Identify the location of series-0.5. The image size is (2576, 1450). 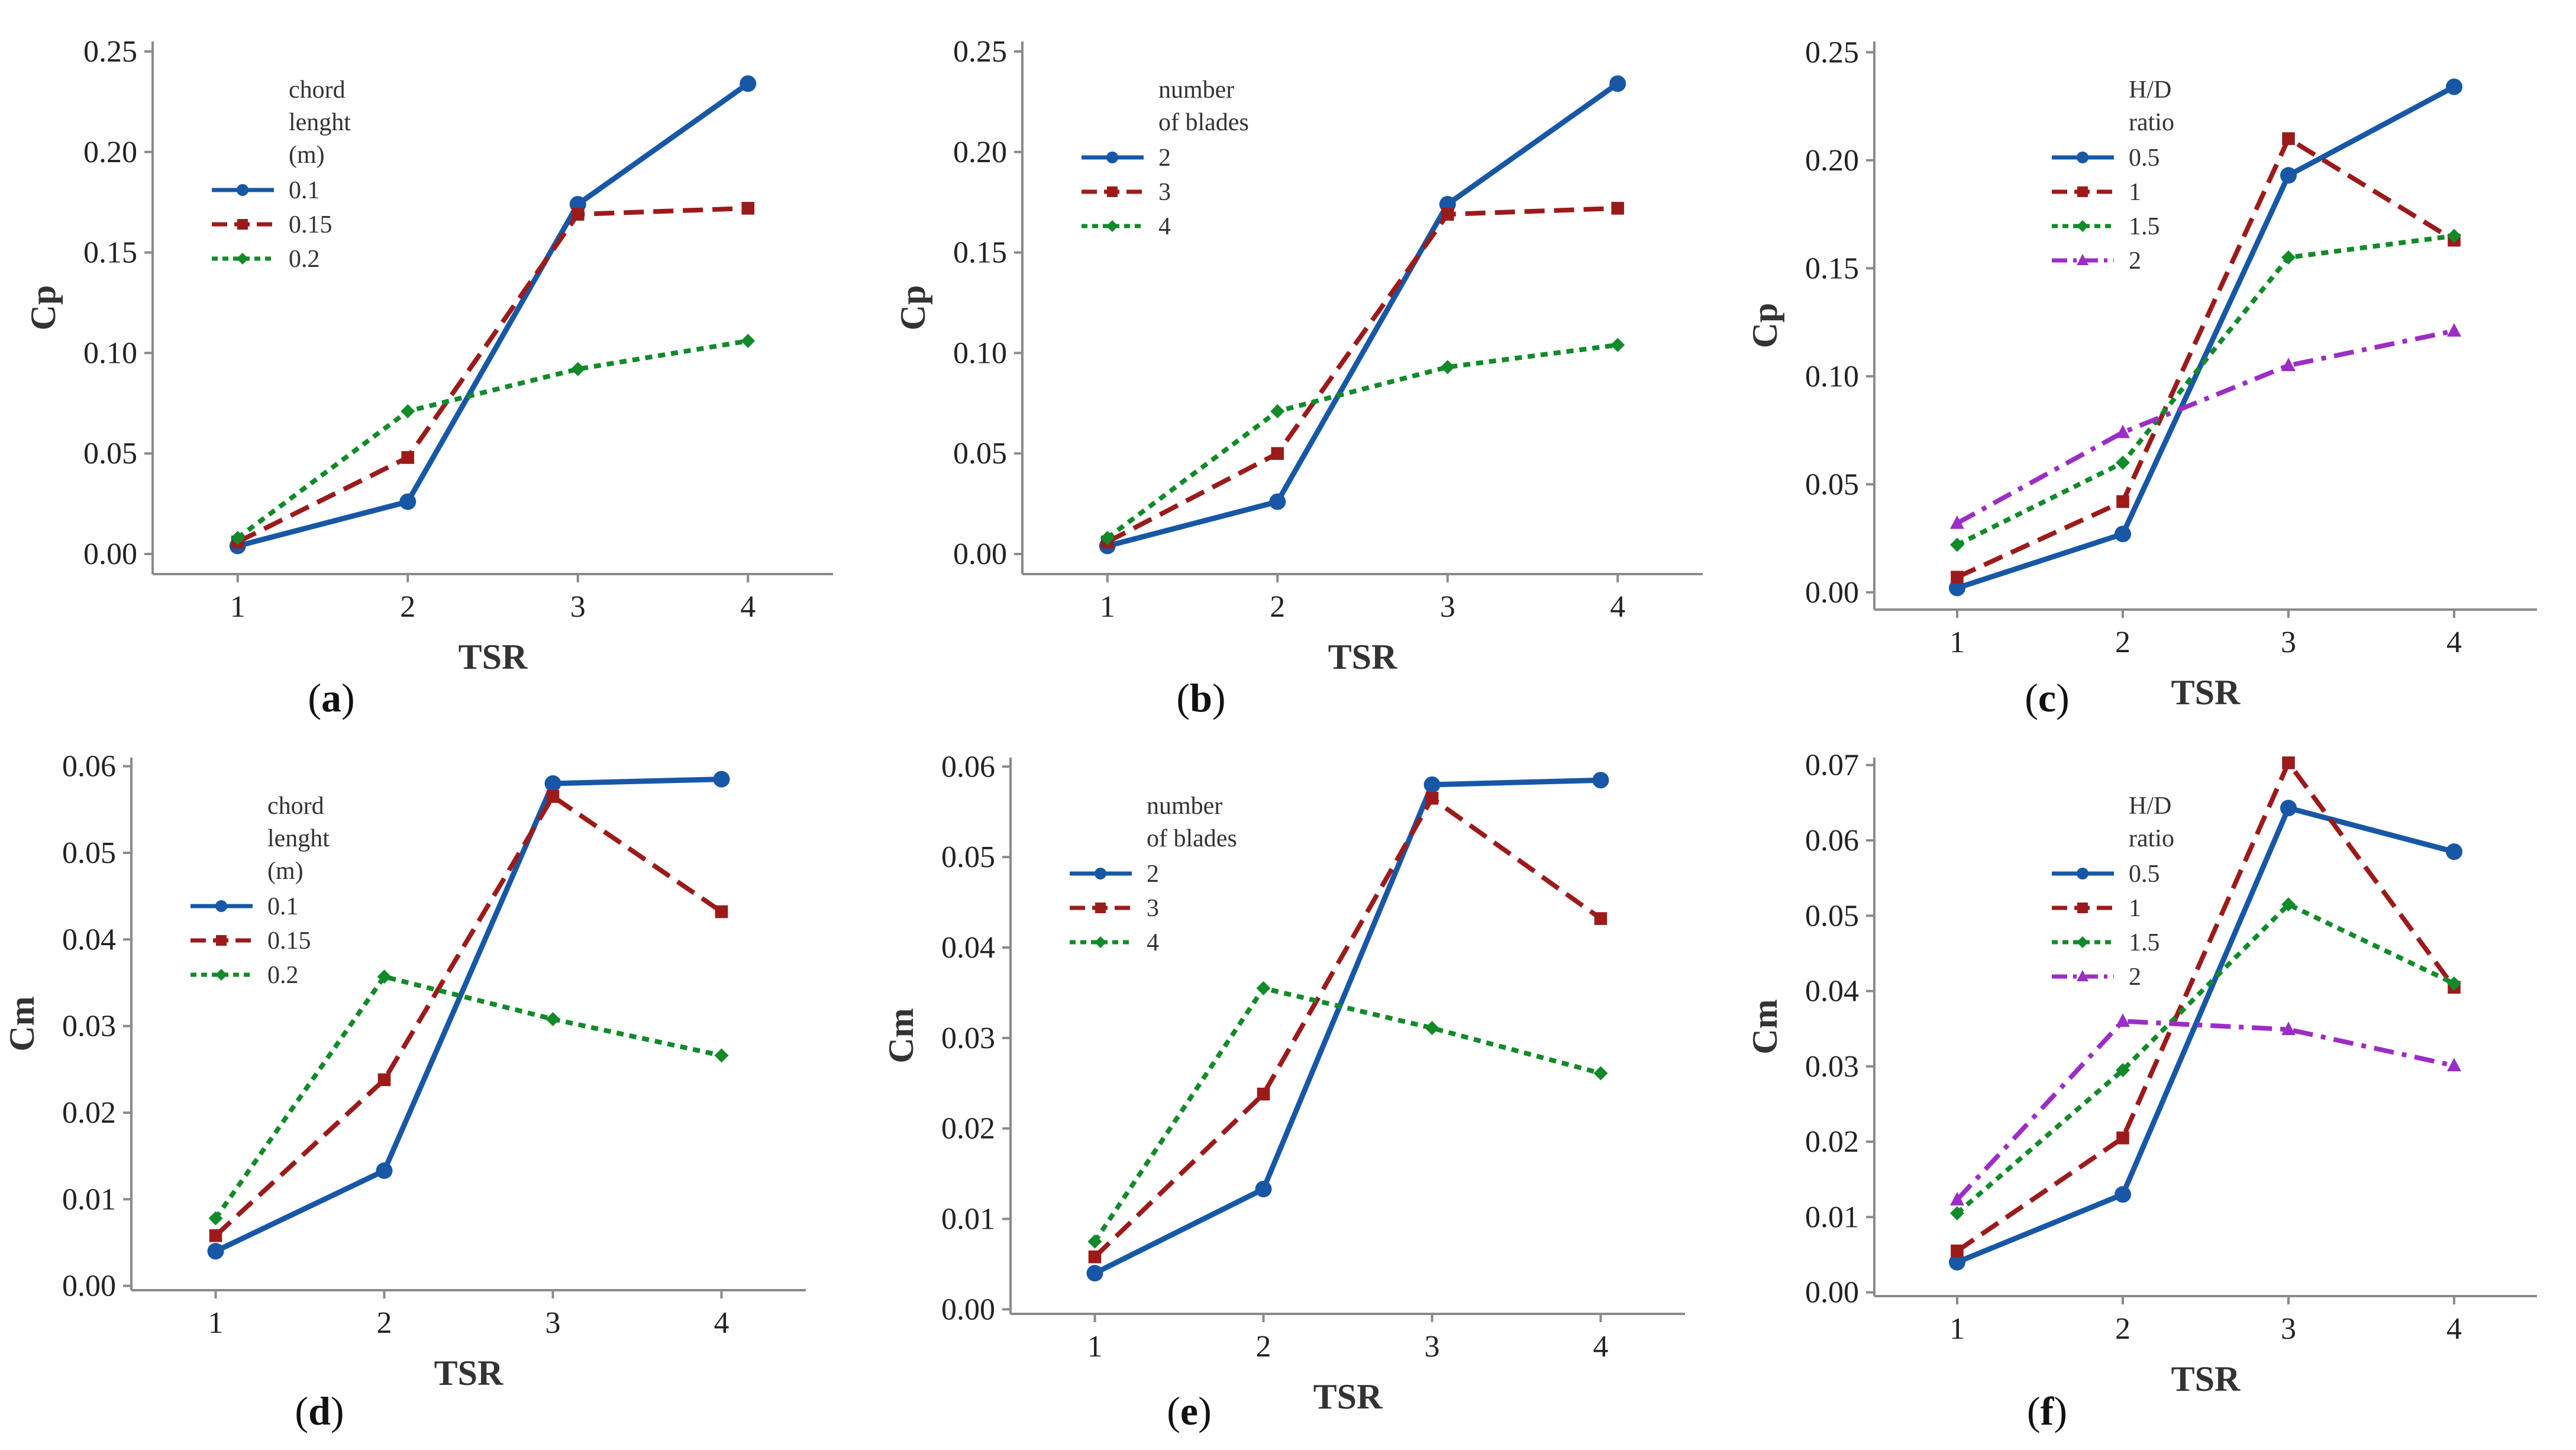
(2205, 338).